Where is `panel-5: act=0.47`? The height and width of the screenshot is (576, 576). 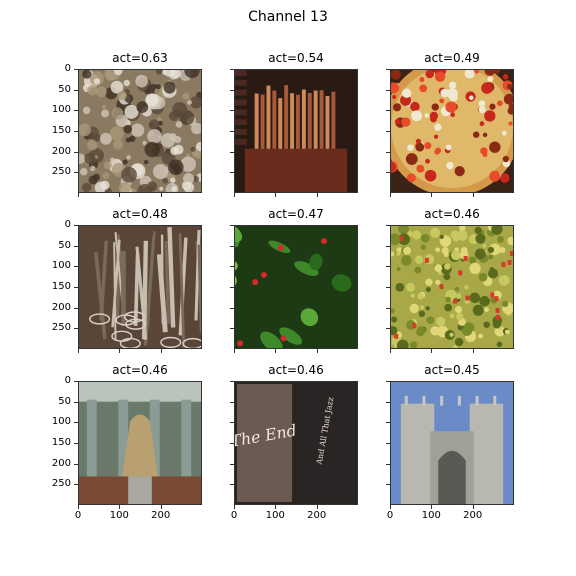
panel-5: act=0.47 is located at coordinates (296, 278).